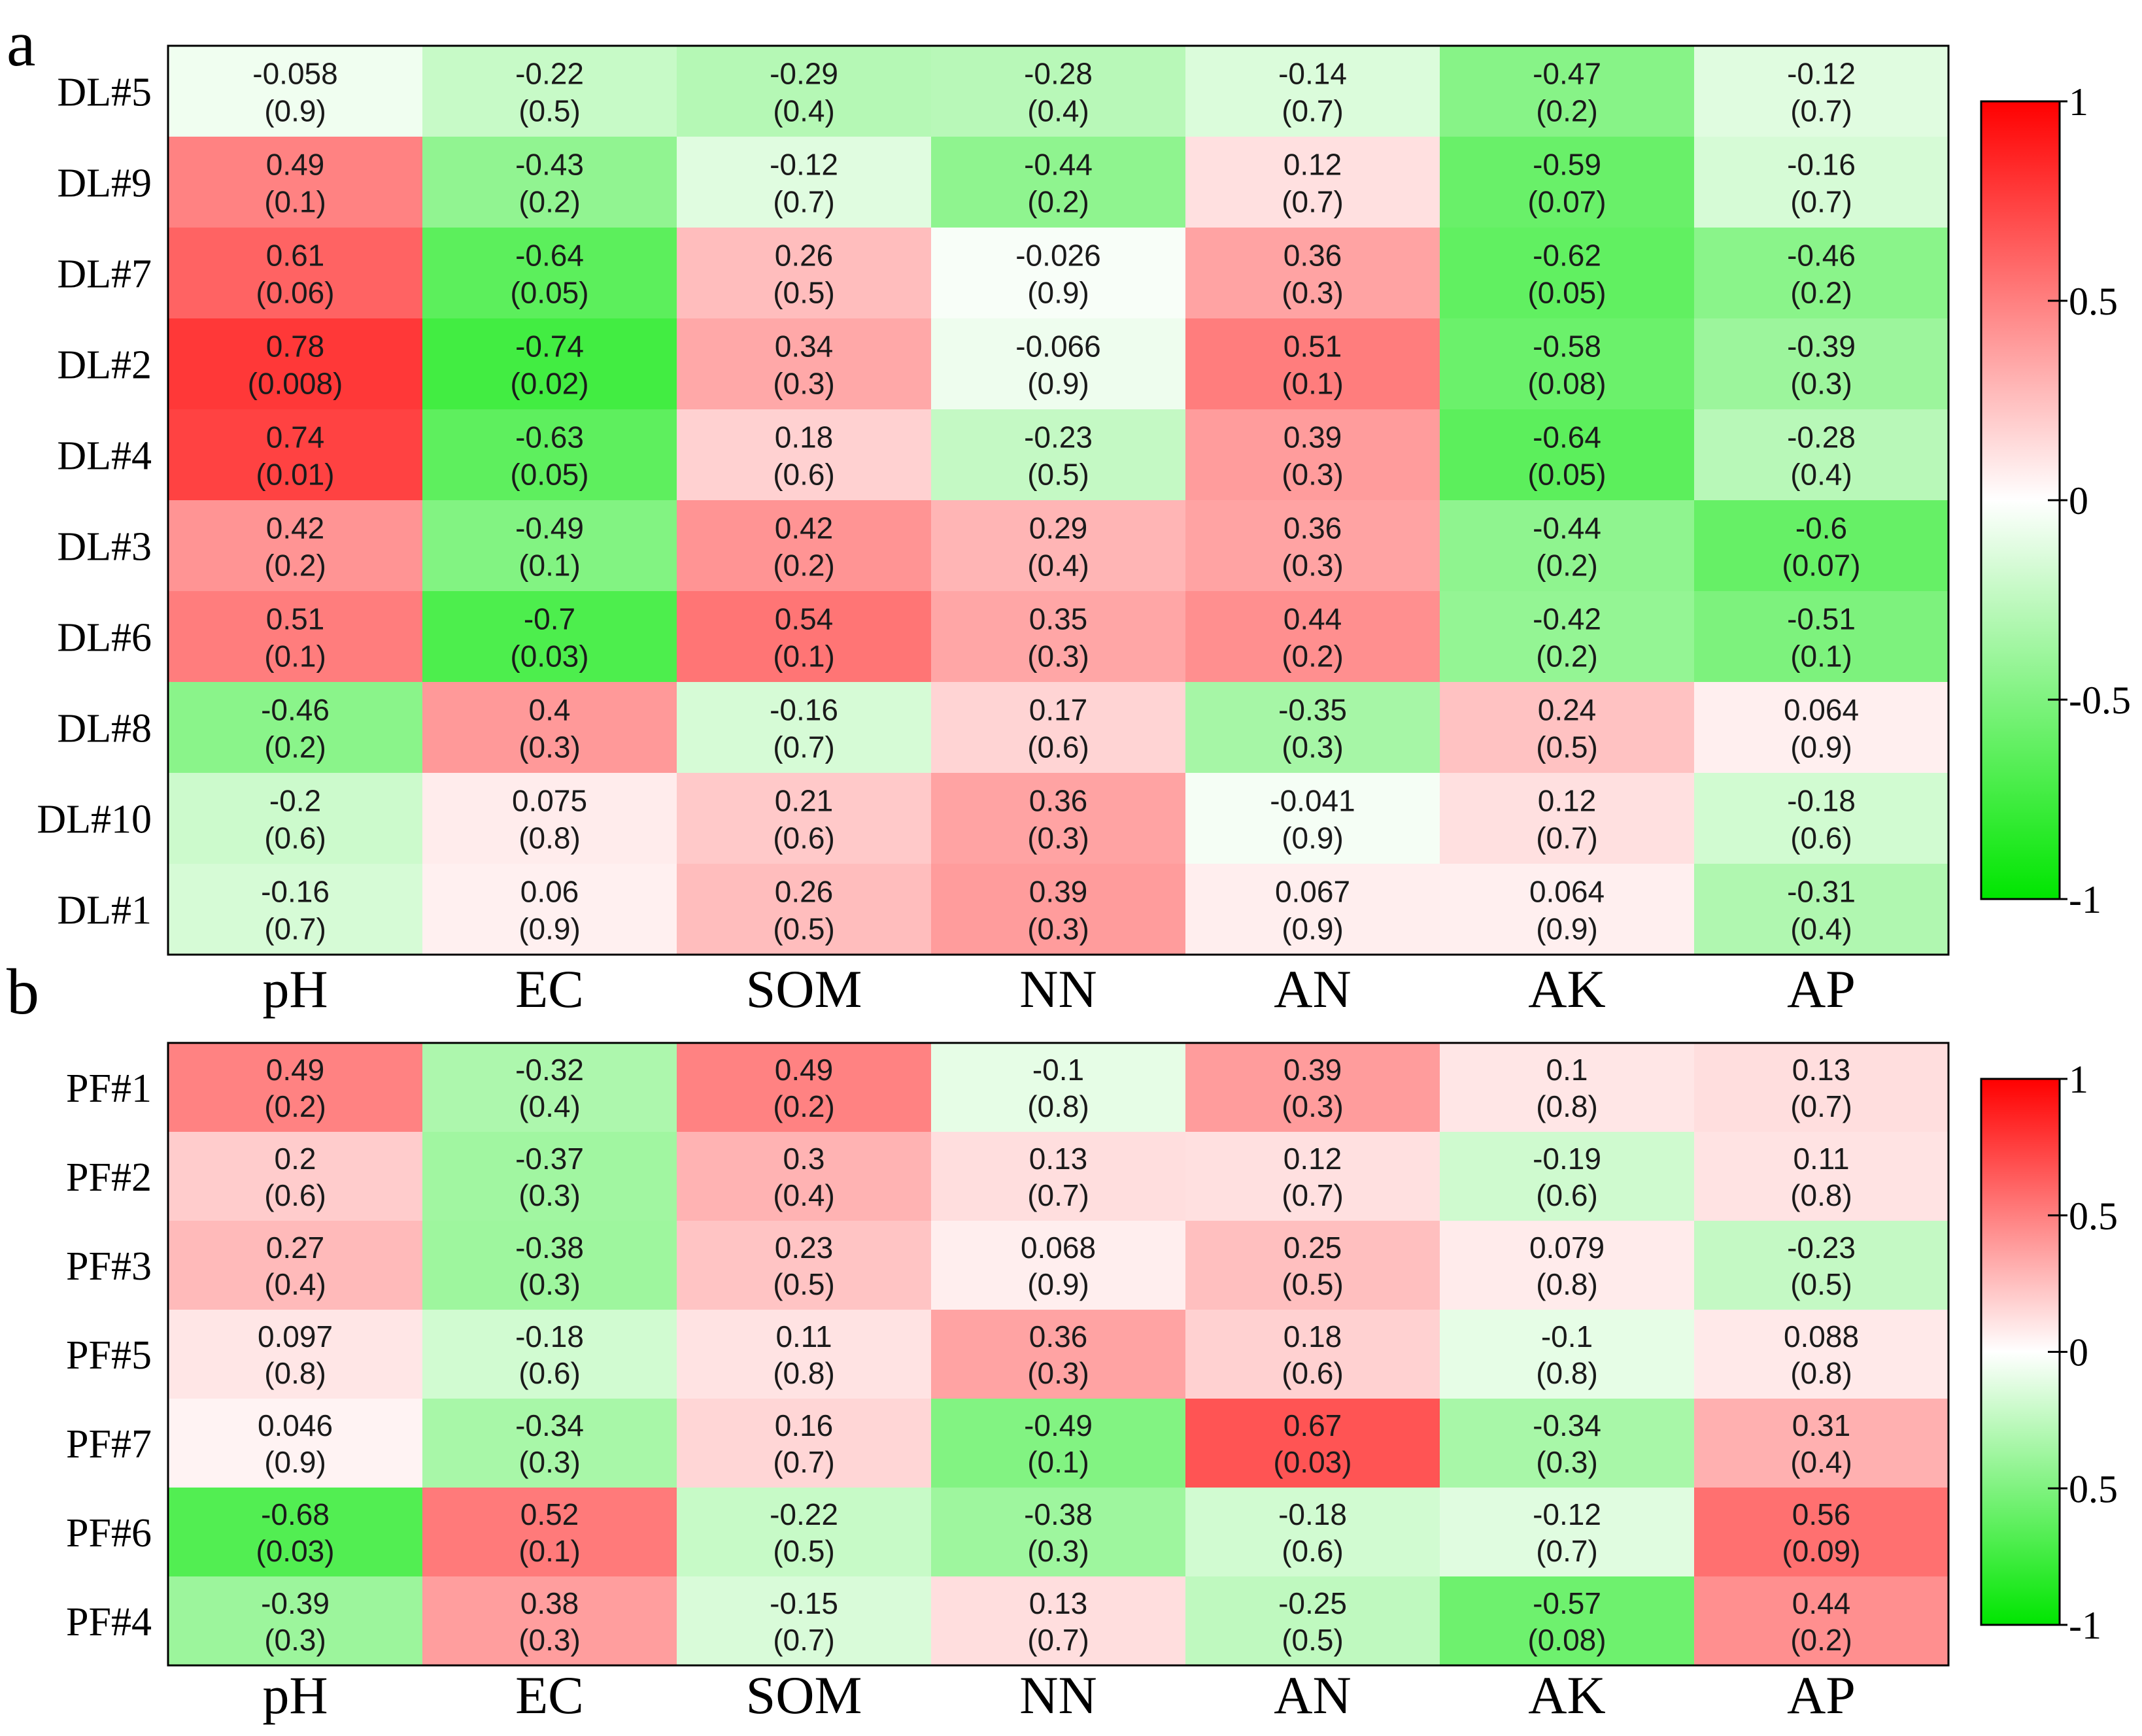 The width and height of the screenshot is (2142, 1736). Describe the element at coordinates (549, 346) in the screenshot. I see `cell-value-label: -0.74` at that location.